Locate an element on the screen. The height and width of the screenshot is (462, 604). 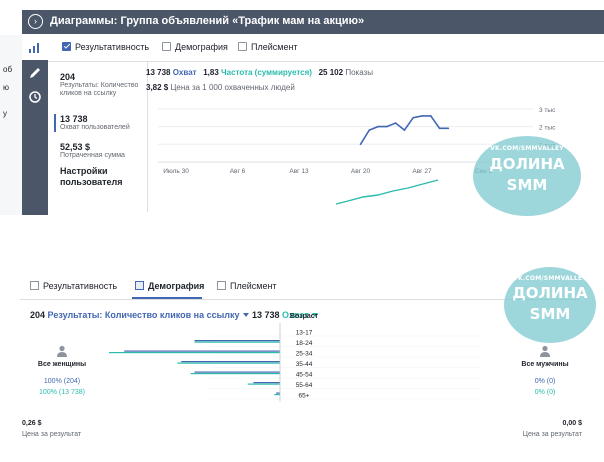
rail-item-charts is located at coordinates (35, 47).